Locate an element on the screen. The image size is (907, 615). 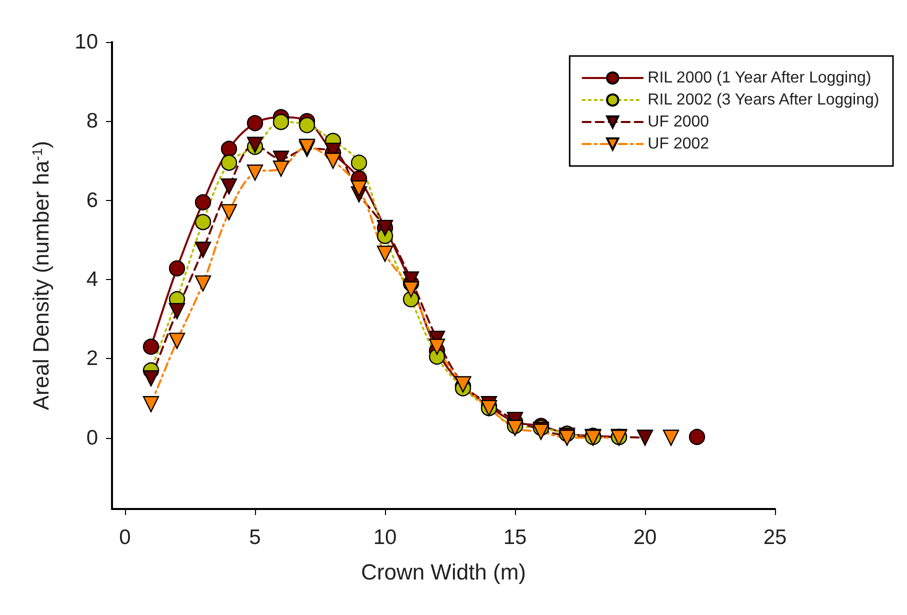
x-tick-label: 25 is located at coordinates (775, 537).